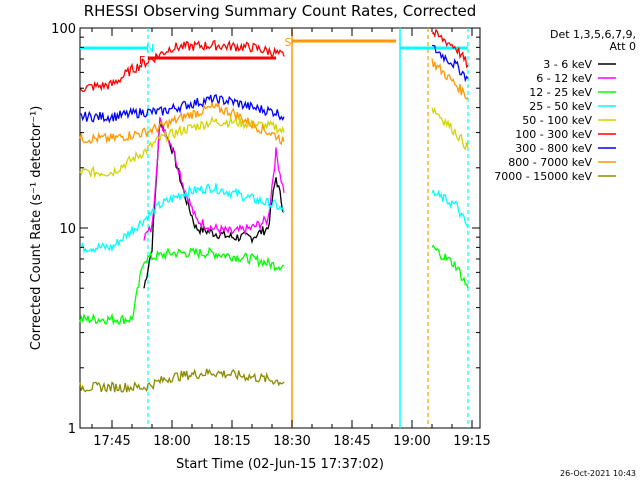  Describe the element at coordinates (564, 78) in the screenshot. I see `legend-label-6-12-kev: 6 - 12 keV` at that location.